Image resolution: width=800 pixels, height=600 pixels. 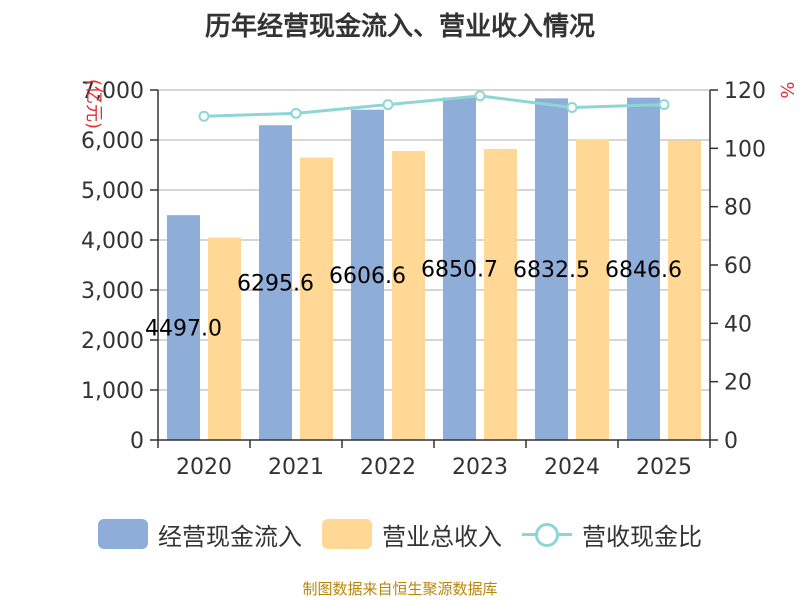 What do you see at coordinates (112, 291) in the screenshot?
I see `y-tick-label: 3,000` at bounding box center [112, 291].